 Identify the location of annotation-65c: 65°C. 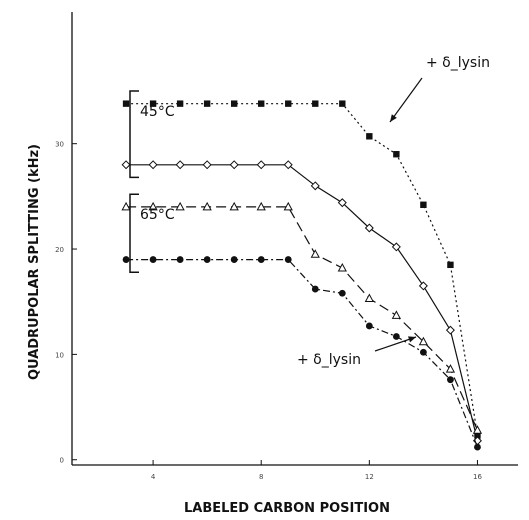
(157, 215).